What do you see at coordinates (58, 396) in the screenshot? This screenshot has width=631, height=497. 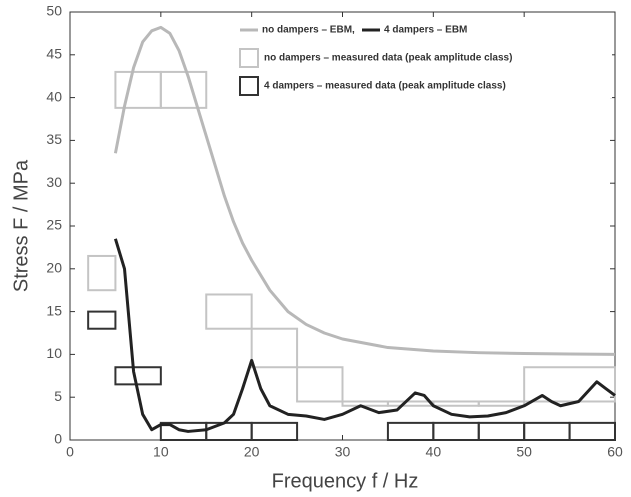 I see `y-tick-label: 5` at bounding box center [58, 396].